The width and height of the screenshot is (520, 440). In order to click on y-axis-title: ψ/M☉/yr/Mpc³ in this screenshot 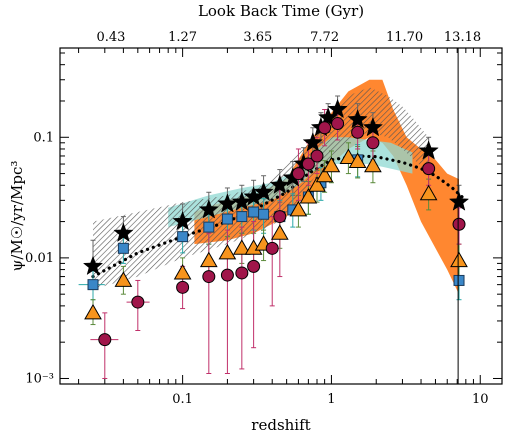, I will do `click(17, 216)`.